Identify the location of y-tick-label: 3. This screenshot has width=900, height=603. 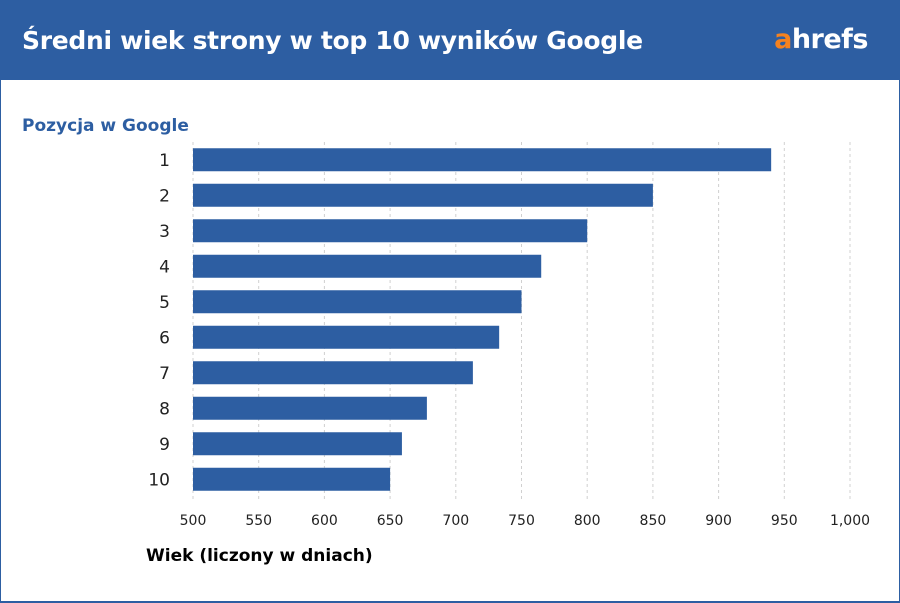
(164, 232).